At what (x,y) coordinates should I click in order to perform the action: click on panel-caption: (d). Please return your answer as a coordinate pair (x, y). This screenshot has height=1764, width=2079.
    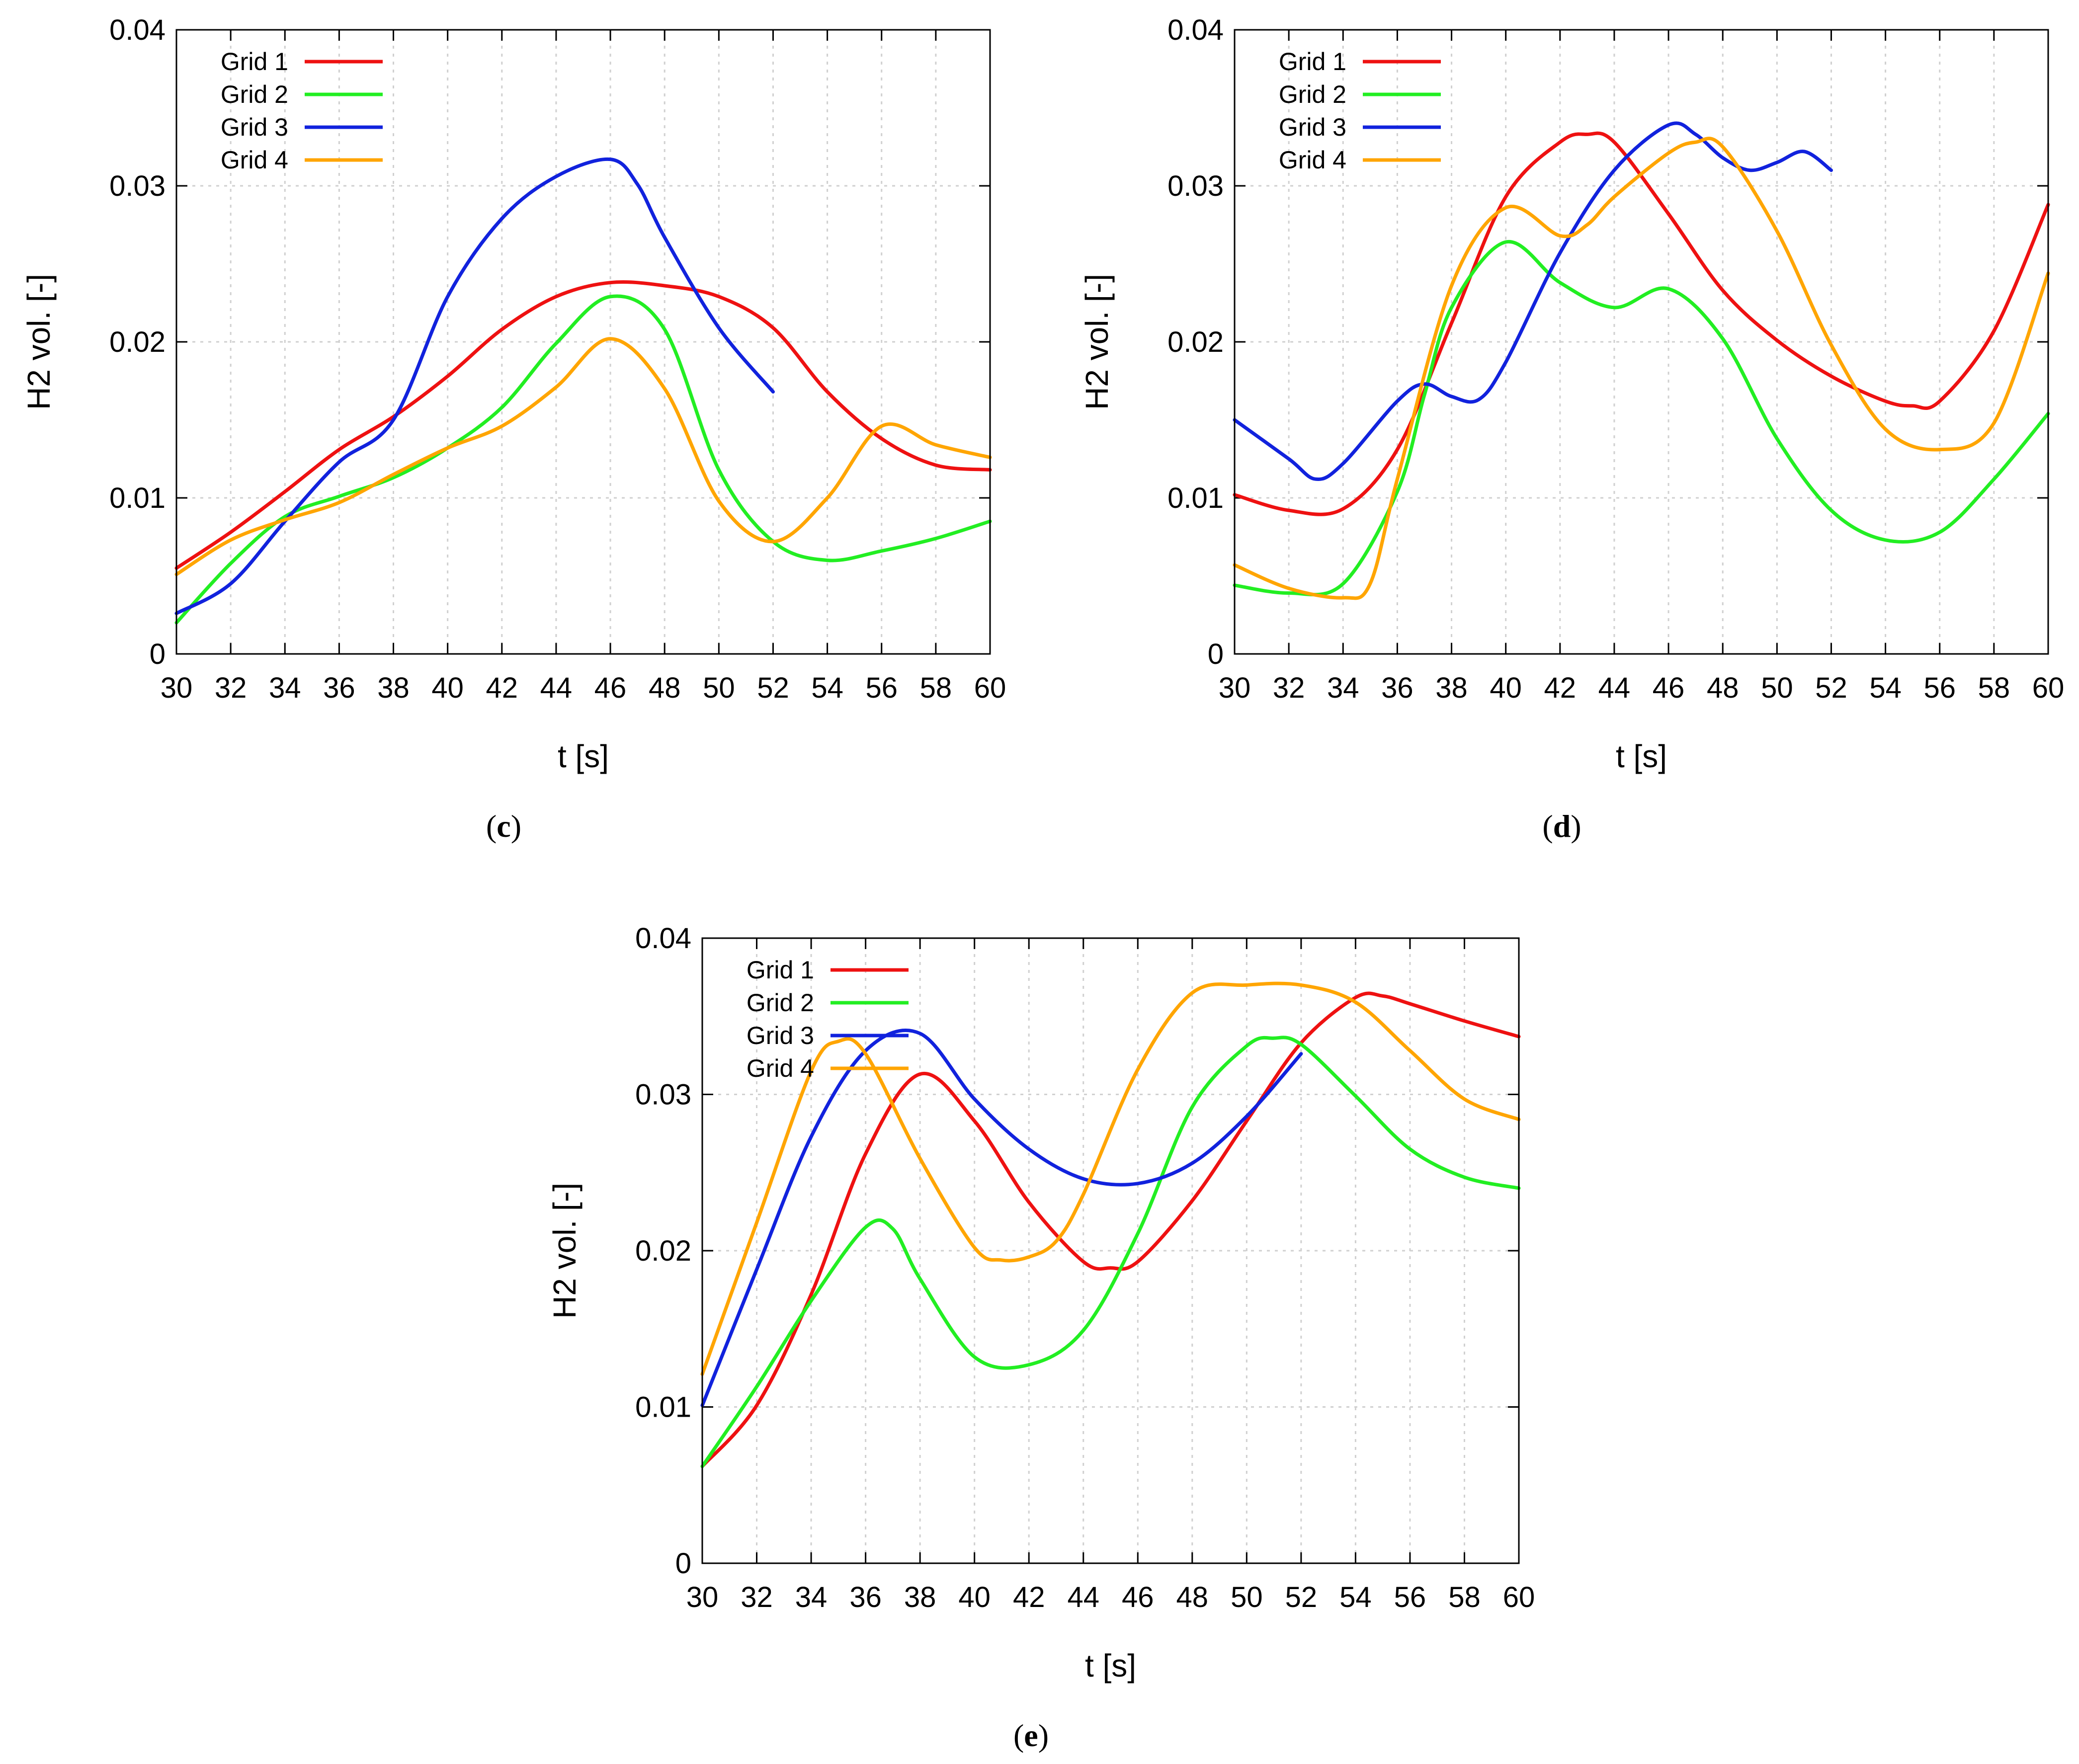
    Looking at the image, I should click on (1561, 826).